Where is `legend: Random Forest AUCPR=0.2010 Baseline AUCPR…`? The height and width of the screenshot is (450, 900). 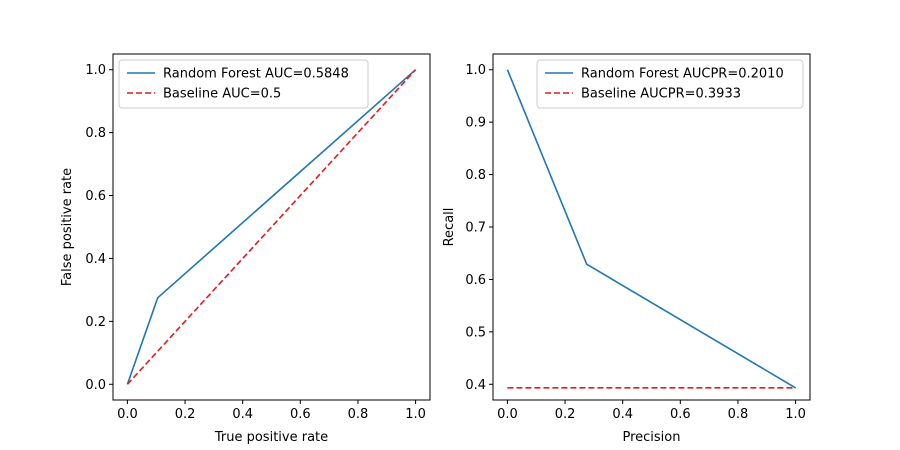 legend: Random Forest AUCPR=0.2010 Baseline AUCPR… is located at coordinates (670, 84).